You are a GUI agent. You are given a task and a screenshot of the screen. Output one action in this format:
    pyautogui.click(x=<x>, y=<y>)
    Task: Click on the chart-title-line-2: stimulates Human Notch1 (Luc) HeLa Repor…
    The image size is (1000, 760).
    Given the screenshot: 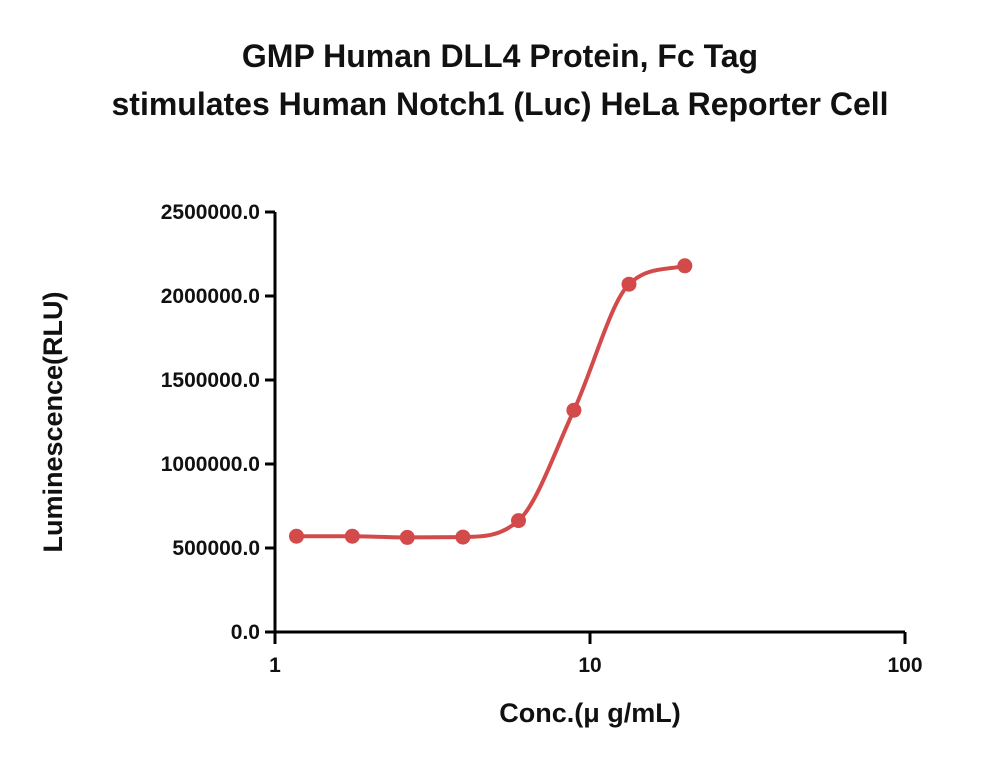 What is the action you would take?
    pyautogui.click(x=500, y=104)
    